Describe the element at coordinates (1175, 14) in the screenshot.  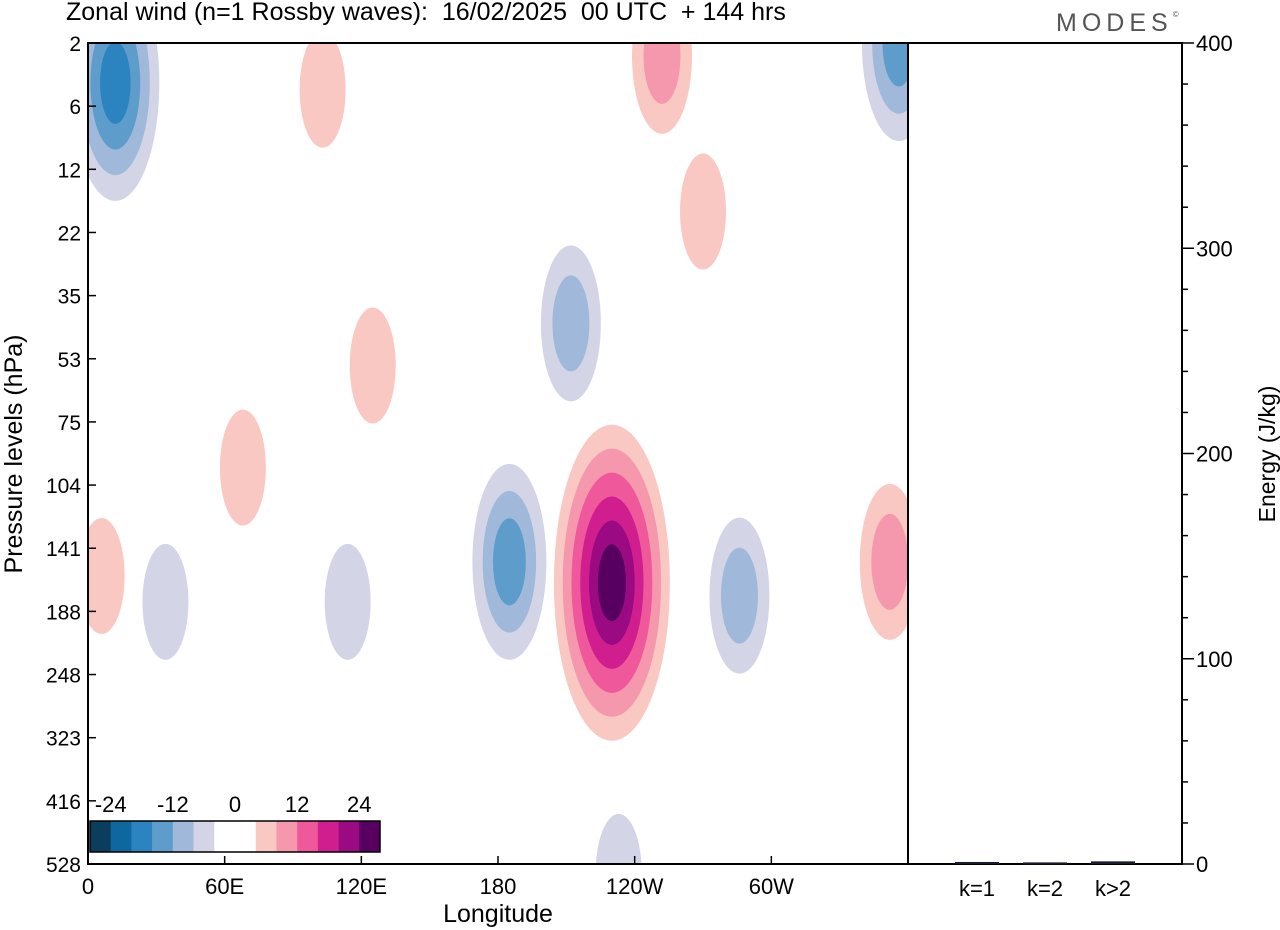
I see `brand-copyright-mark: ©` at that location.